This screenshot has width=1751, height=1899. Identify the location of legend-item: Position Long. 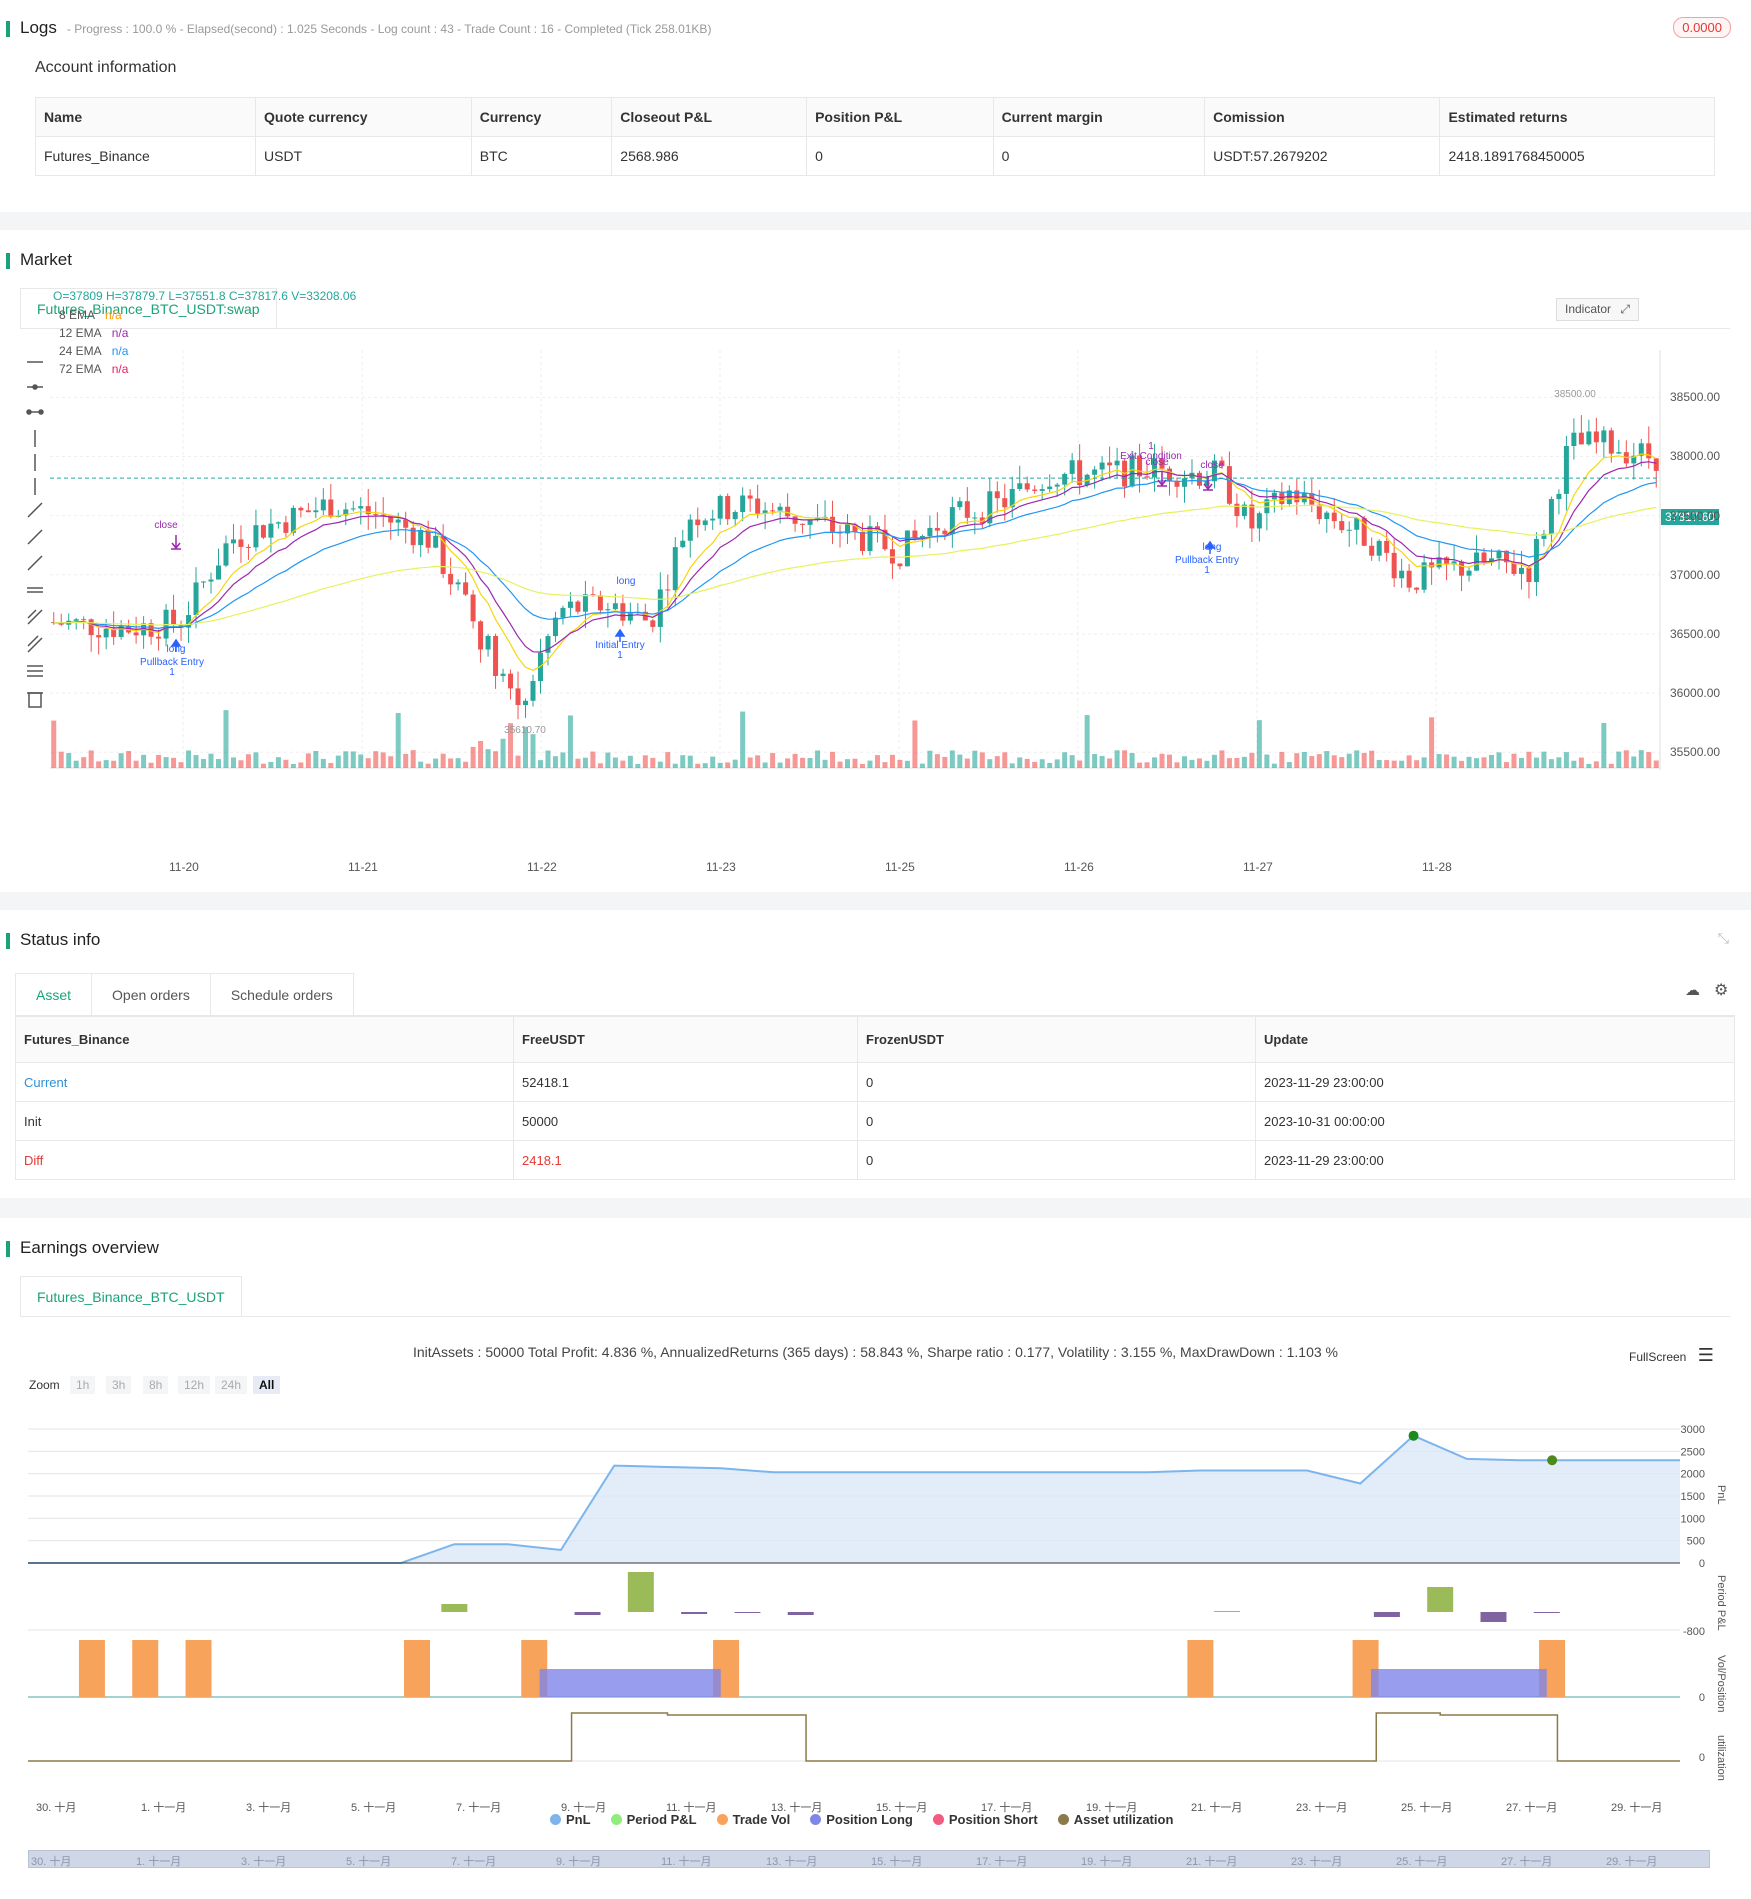
(861, 1819).